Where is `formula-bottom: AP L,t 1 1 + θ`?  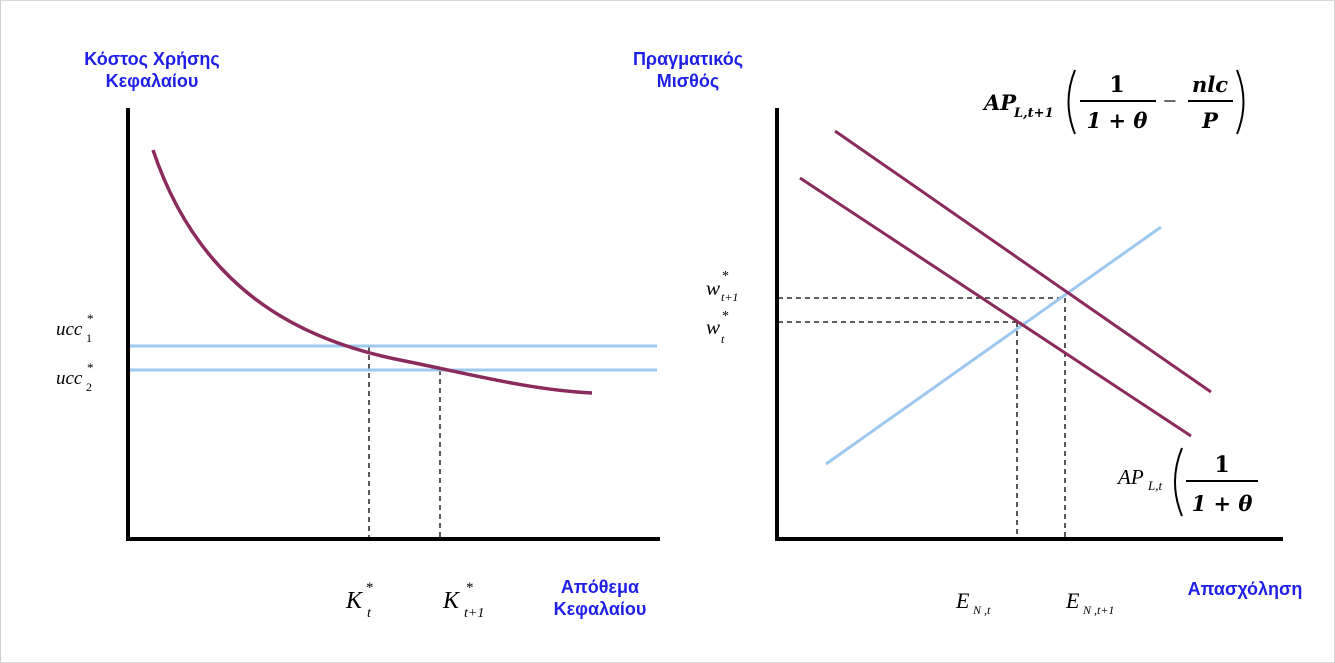
formula-bottom: AP L,t 1 1 + θ is located at coordinates (1187, 482).